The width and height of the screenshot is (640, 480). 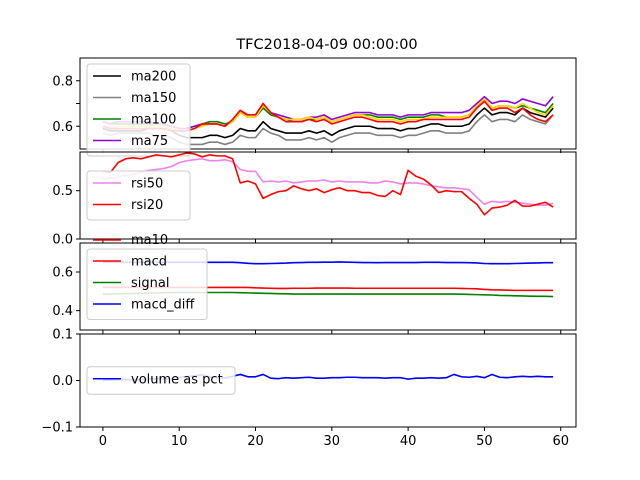 I want to click on x-tick-label: 10, so click(x=179, y=441).